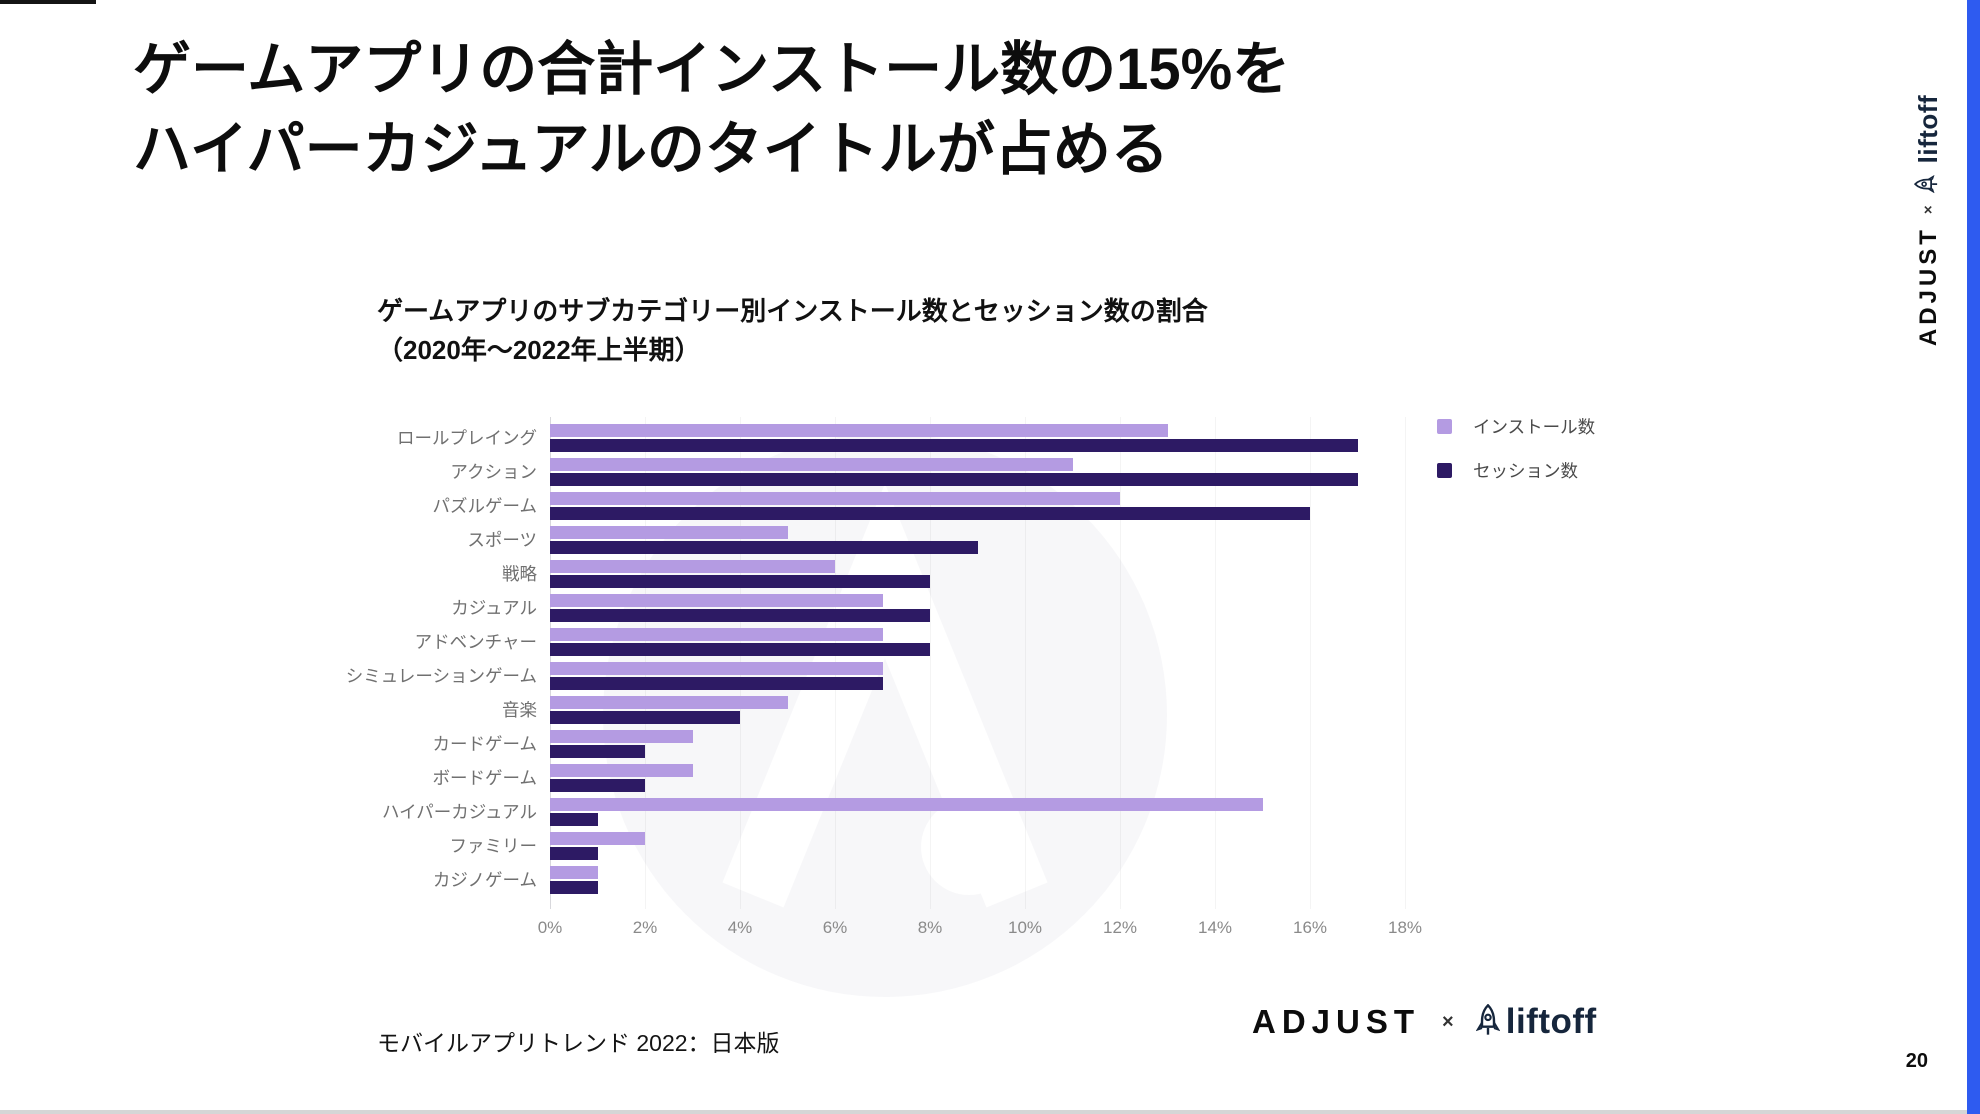 The width and height of the screenshot is (1980, 1114). I want to click on bar-row: アドベンチャー, so click(862, 642).